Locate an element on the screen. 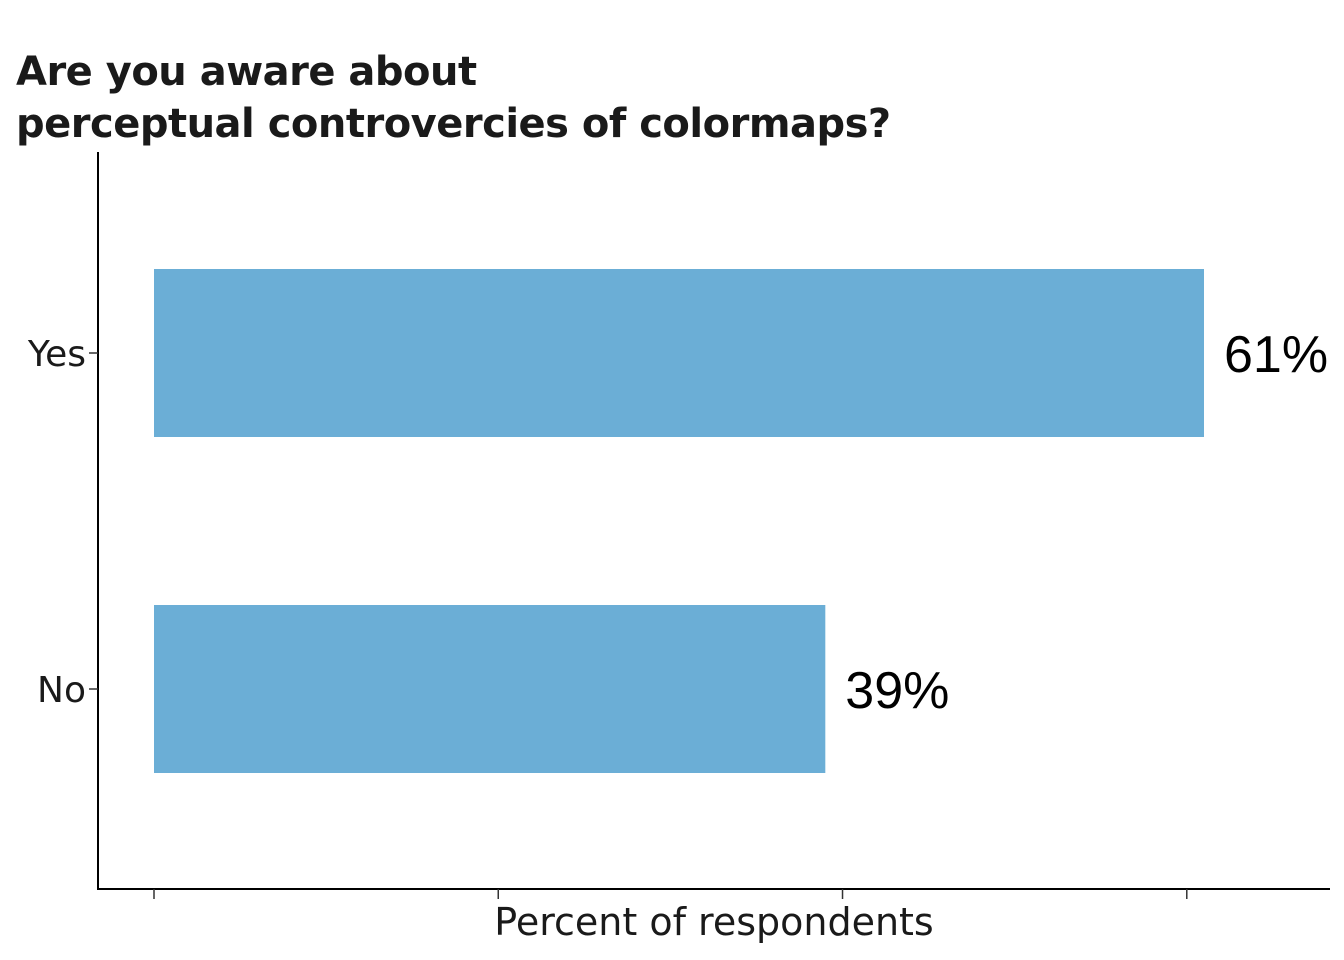 The width and height of the screenshot is (1344, 960). x-axis-ticks is located at coordinates (670, 894).